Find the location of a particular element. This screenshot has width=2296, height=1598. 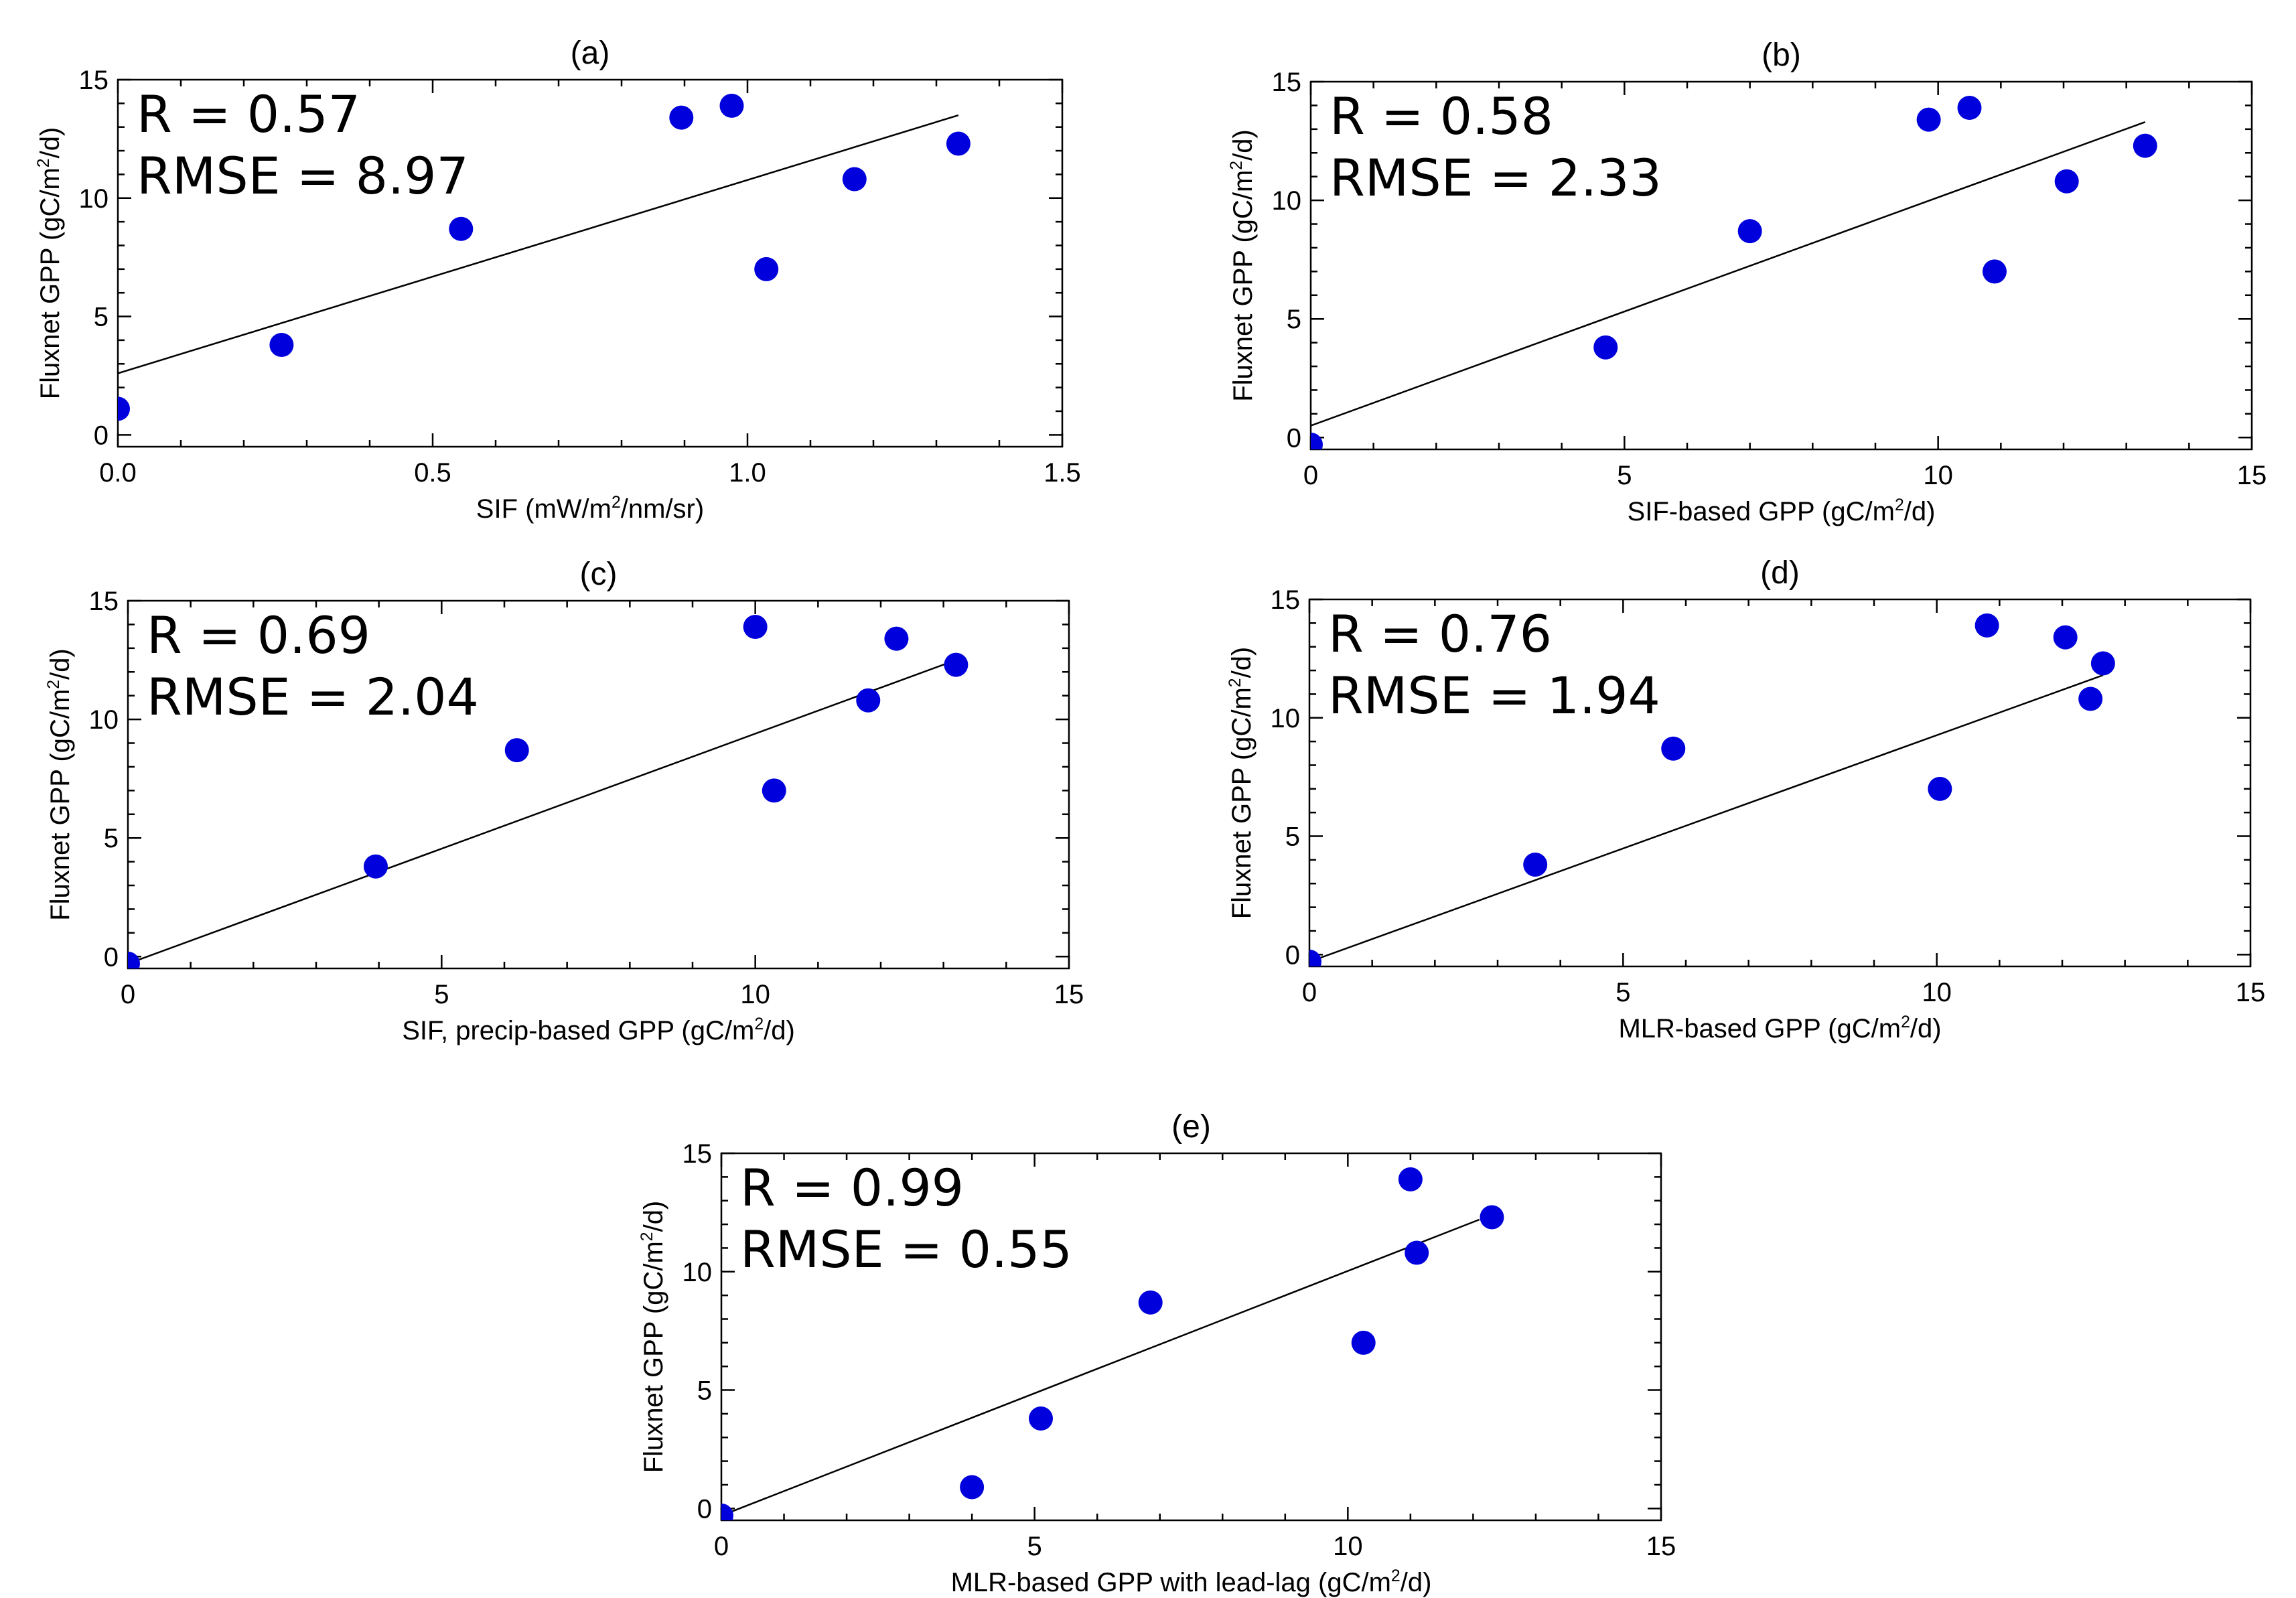

x-axis-label-text: MLR-based GPP with lead-lag (gC/m is located at coordinates (1171, 1583).